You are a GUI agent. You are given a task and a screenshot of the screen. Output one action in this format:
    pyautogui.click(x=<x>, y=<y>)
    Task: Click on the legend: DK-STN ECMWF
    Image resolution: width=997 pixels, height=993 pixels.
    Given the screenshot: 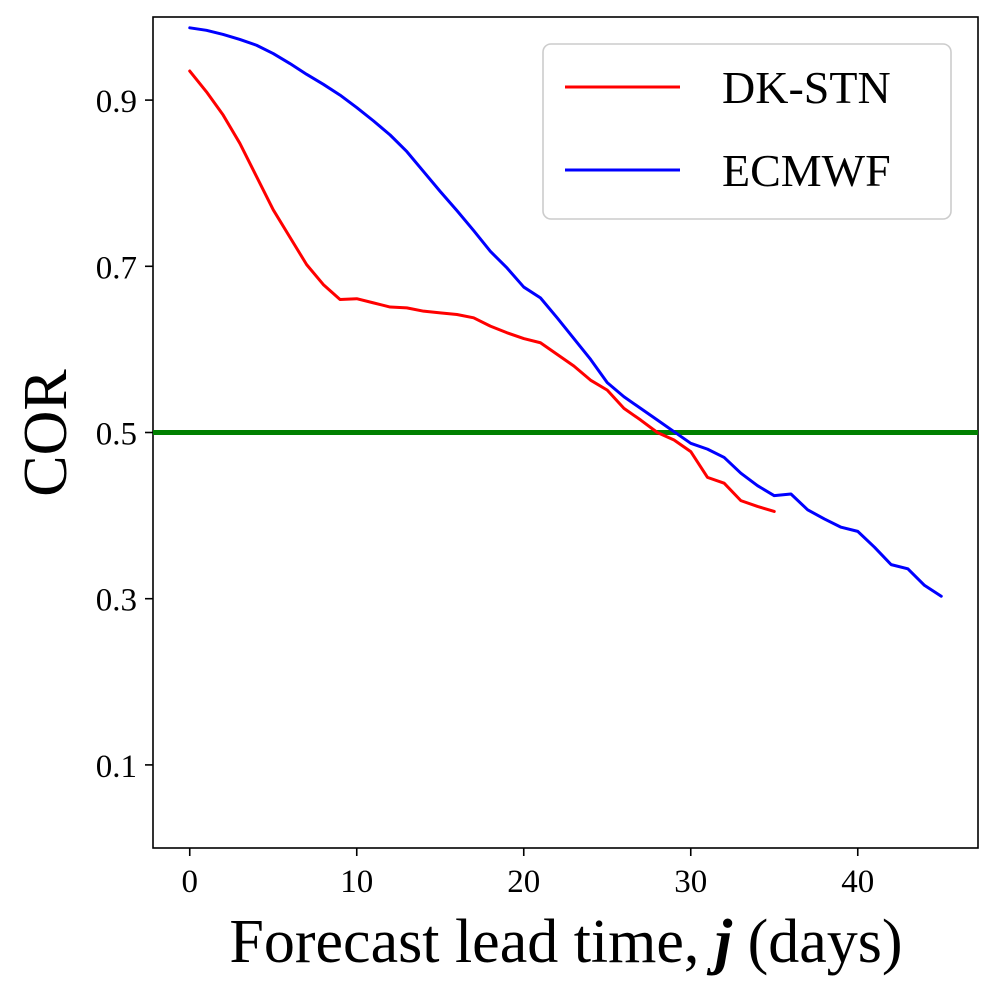 What is the action you would take?
    pyautogui.click(x=747, y=131)
    